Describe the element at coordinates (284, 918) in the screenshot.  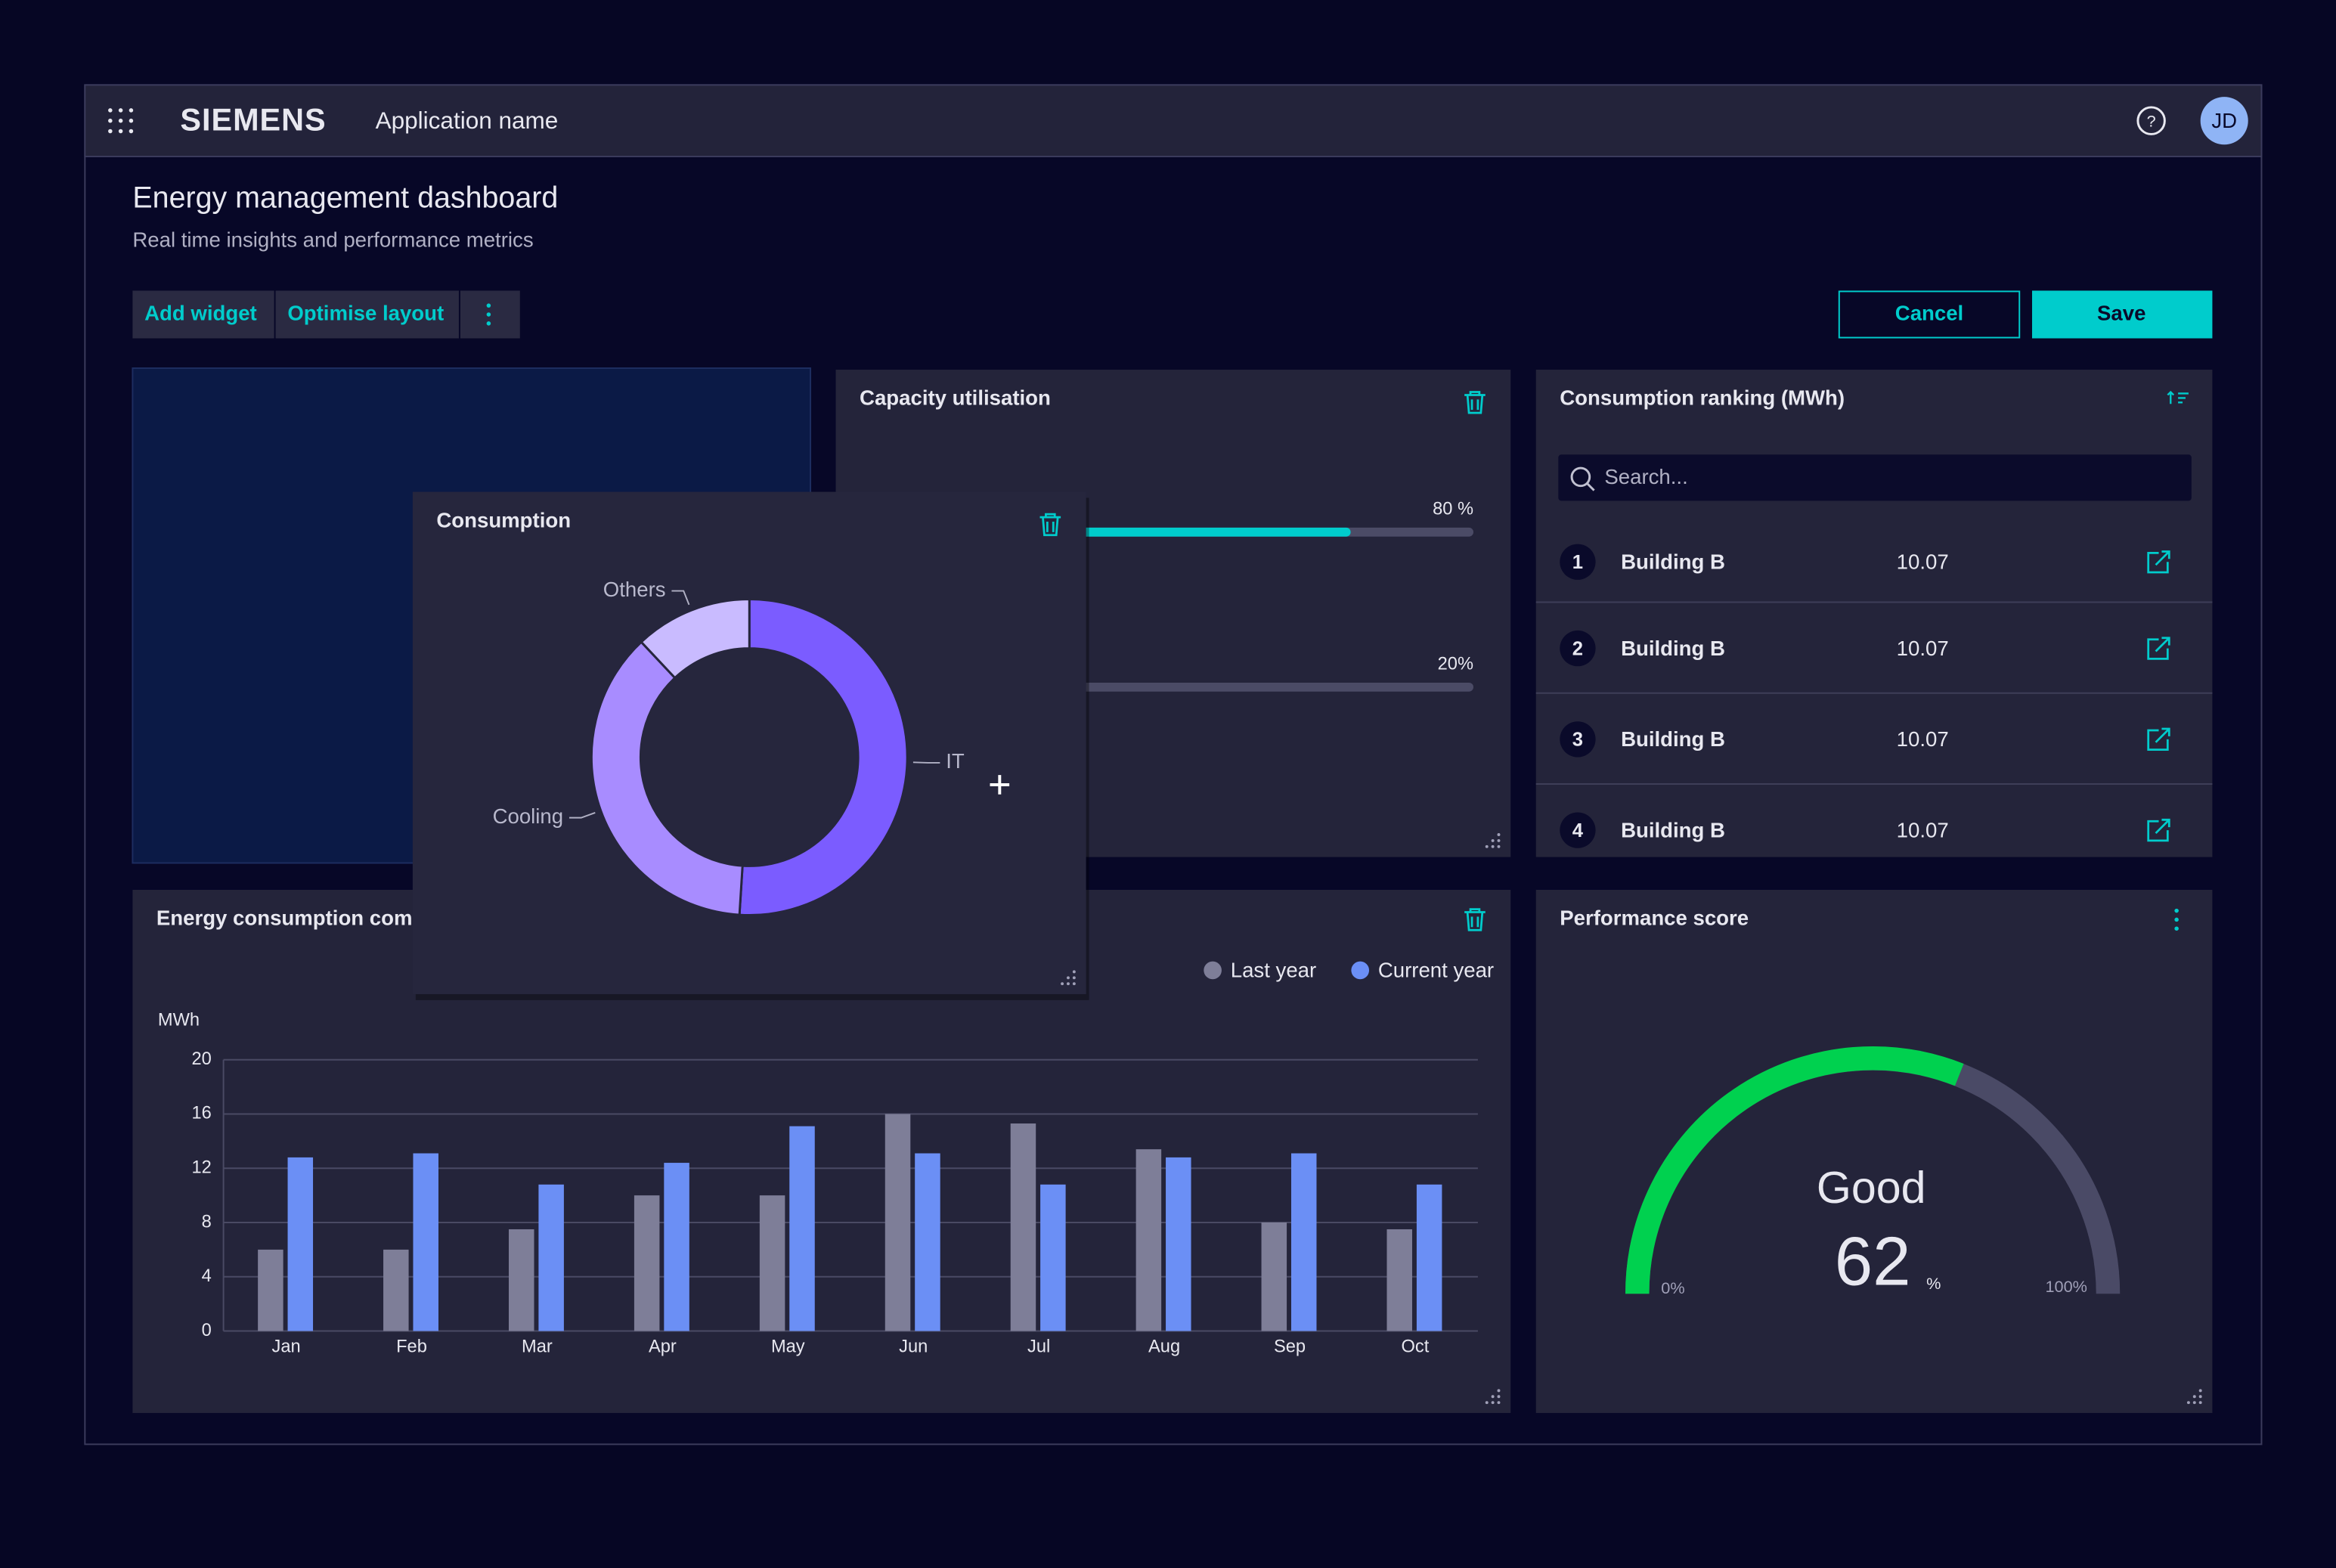
I see `widget-title: Energy consumption com` at that location.